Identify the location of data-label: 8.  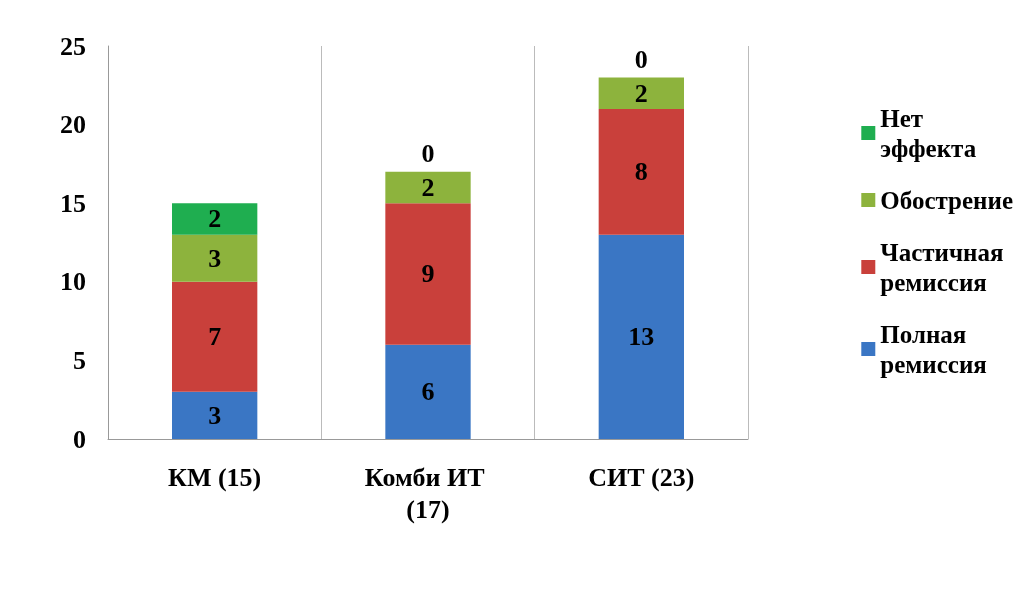
(641, 172).